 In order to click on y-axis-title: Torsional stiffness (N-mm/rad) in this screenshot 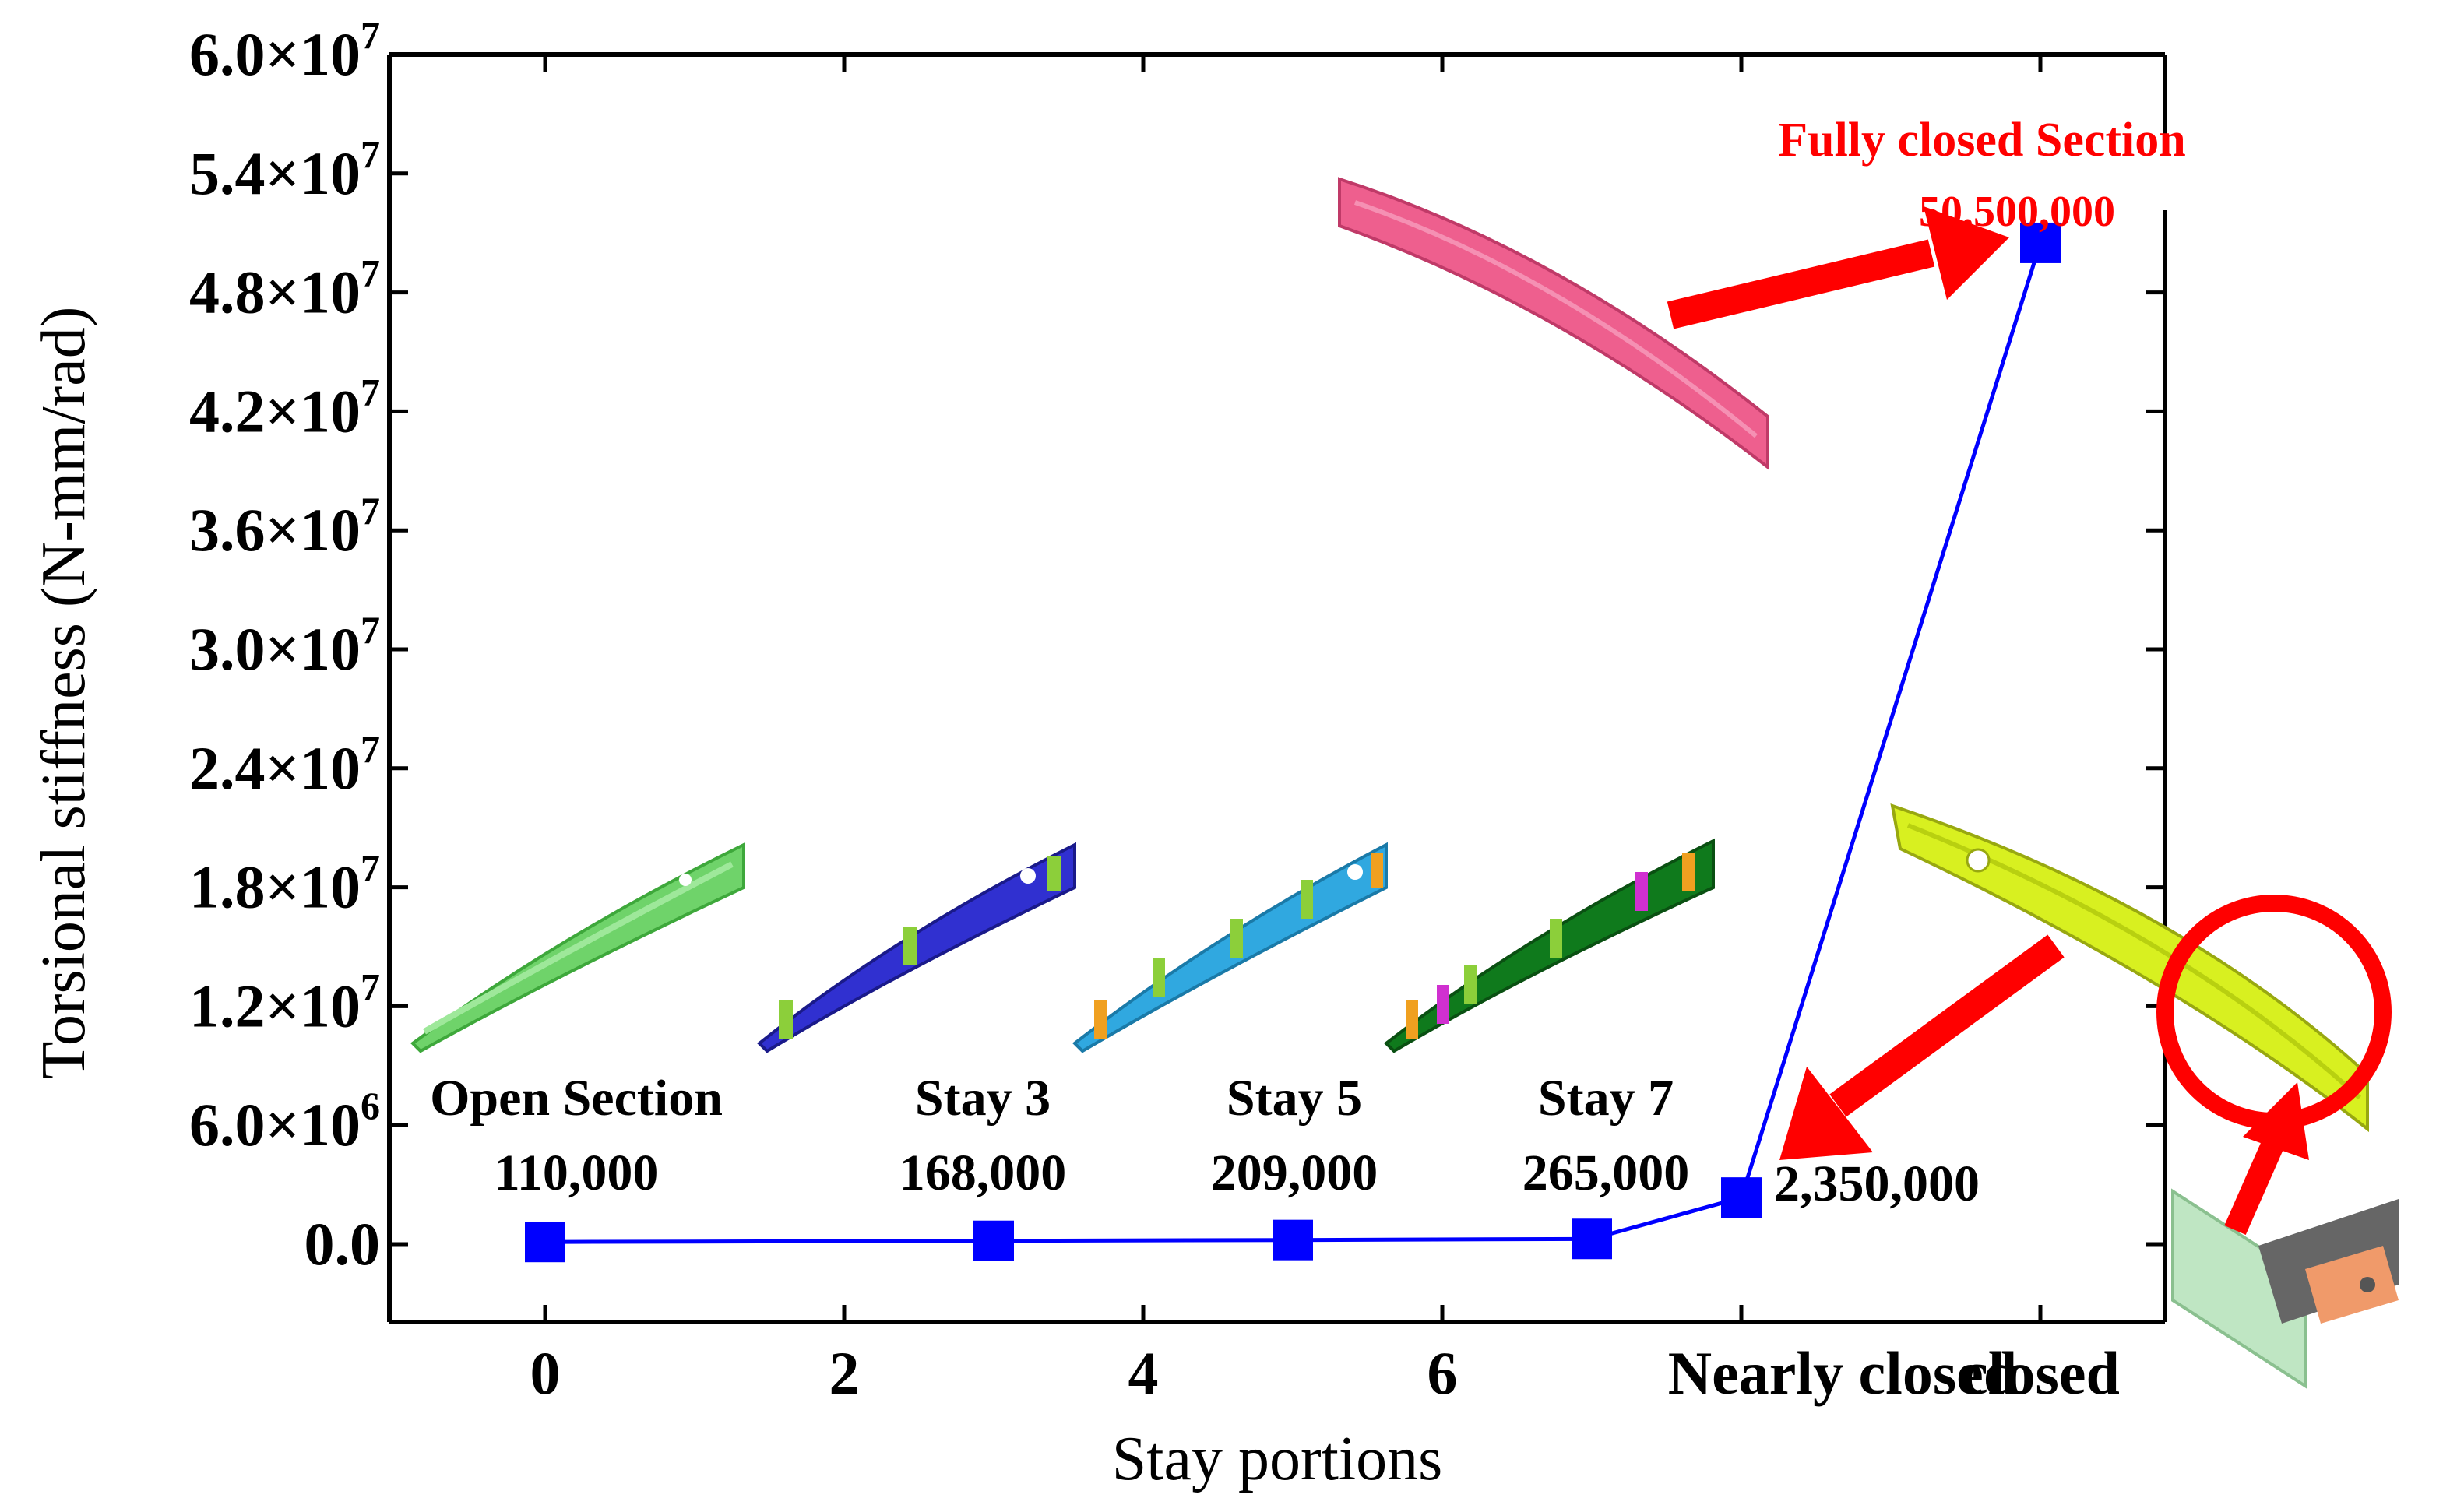, I will do `click(64, 693)`.